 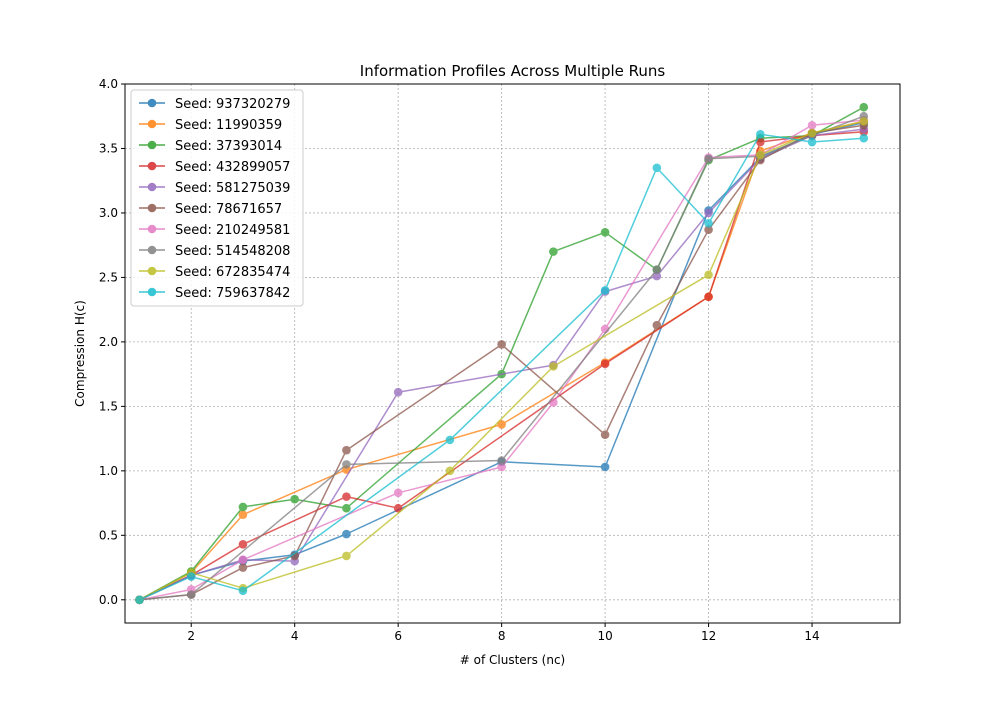 I want to click on x-tick-label: 10, so click(x=604, y=636).